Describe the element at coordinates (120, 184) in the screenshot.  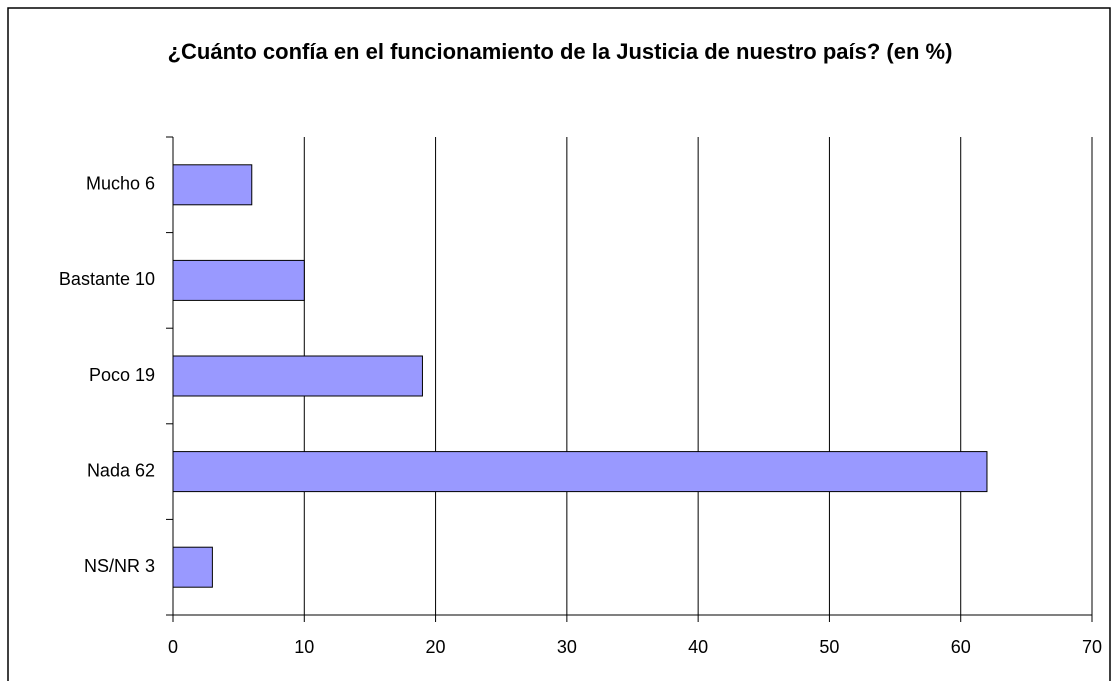
I see `y-tick-label: Mucho 6` at that location.